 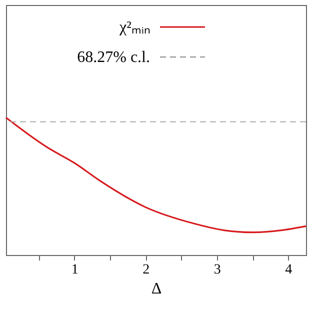 What do you see at coordinates (74, 270) in the screenshot?
I see `x-tick-label: 1` at bounding box center [74, 270].